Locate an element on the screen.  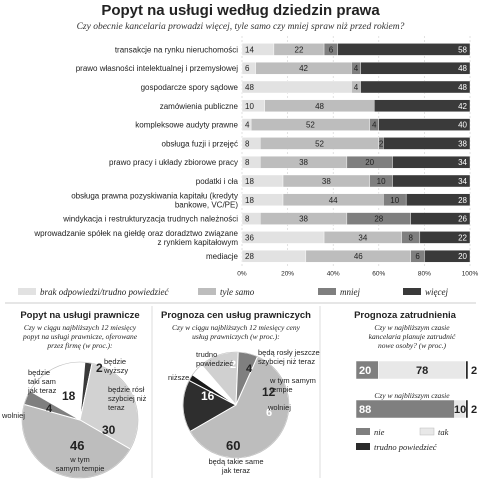
pie-label: samym tempie is located at coordinates (80, 468).